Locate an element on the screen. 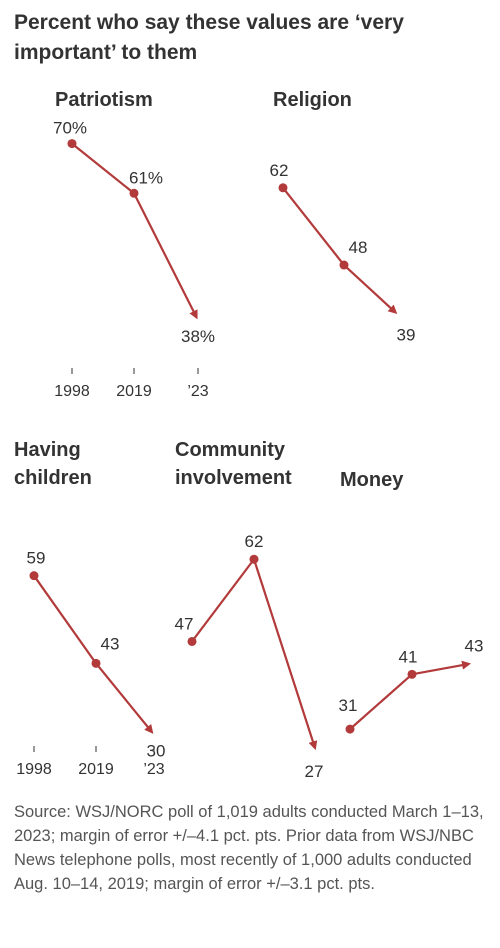 The height and width of the screenshot is (948, 500). data-label: 39 is located at coordinates (406, 335).